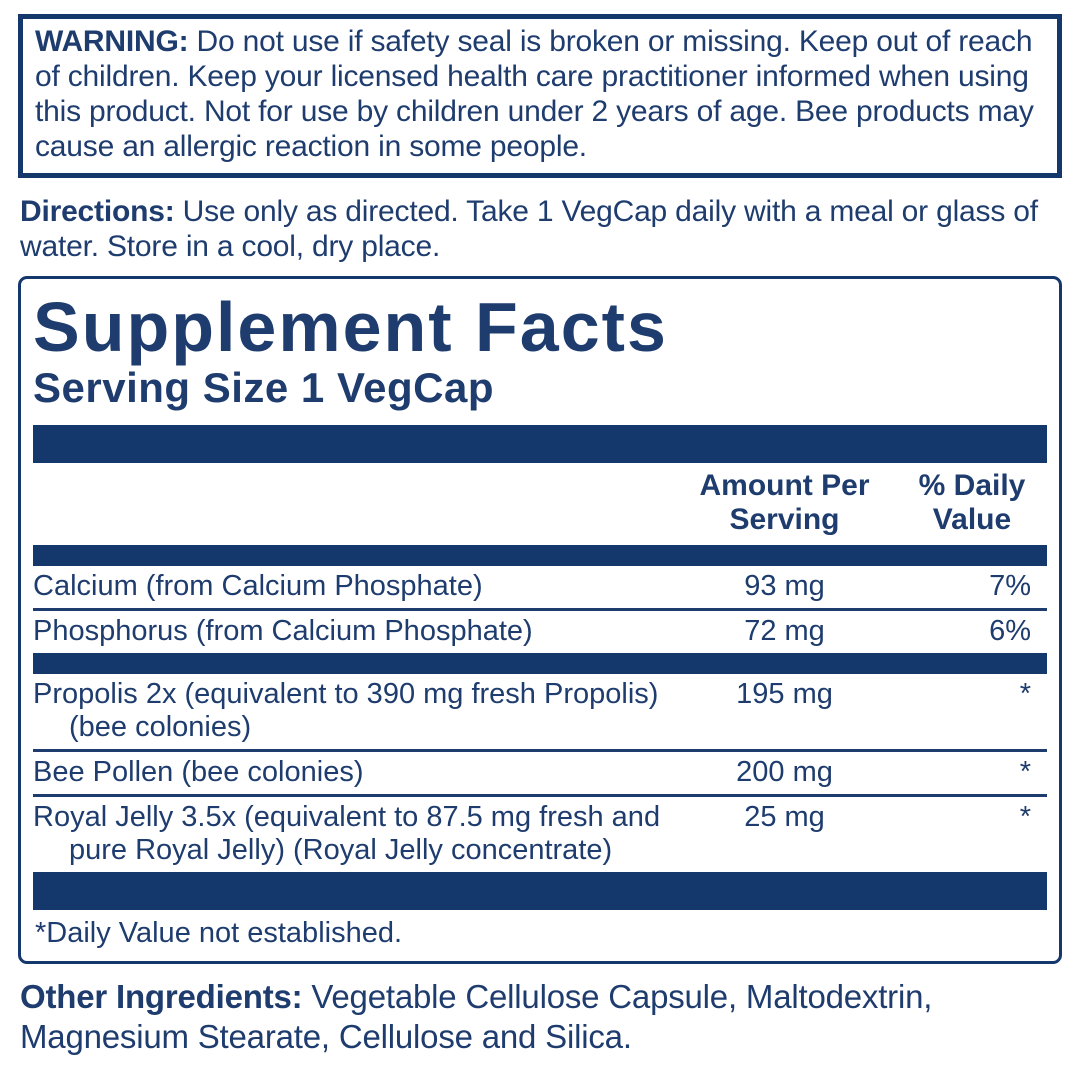 The width and height of the screenshot is (1080, 1080). What do you see at coordinates (784, 631) in the screenshot?
I see `nutrient-amount: 72 mg` at bounding box center [784, 631].